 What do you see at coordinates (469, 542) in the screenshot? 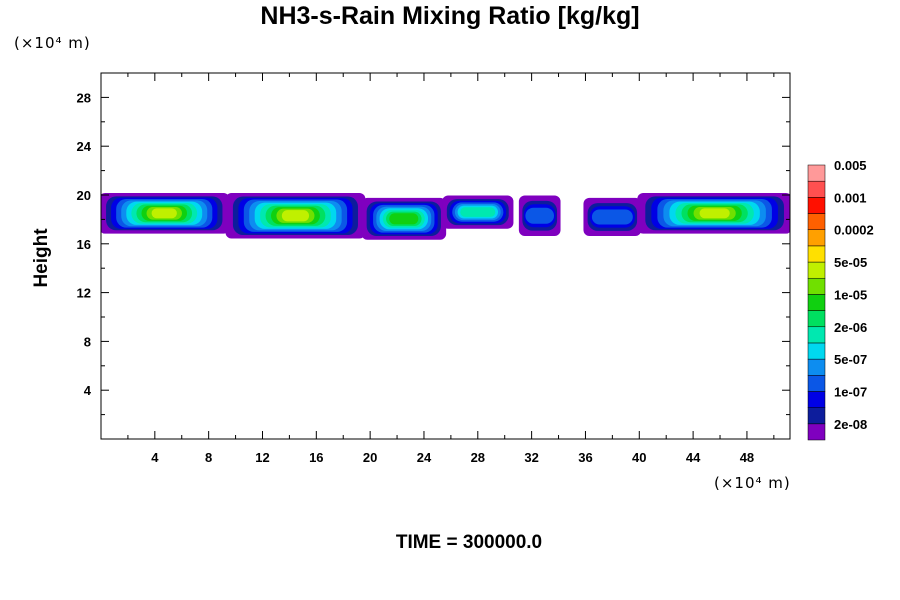
I see `time-footer: TIME = 300000.0` at bounding box center [469, 542].